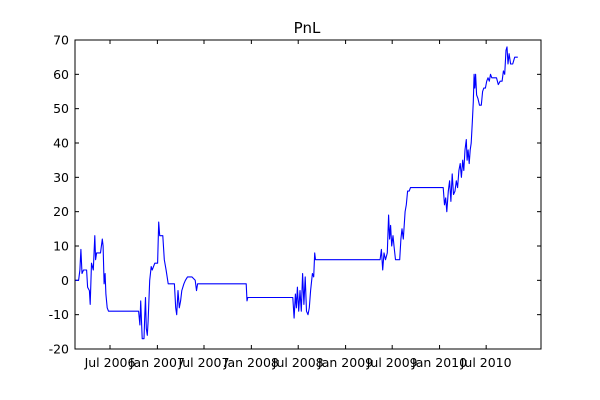  Describe the element at coordinates (61, 246) in the screenshot. I see `y-tick-label: 10` at that location.